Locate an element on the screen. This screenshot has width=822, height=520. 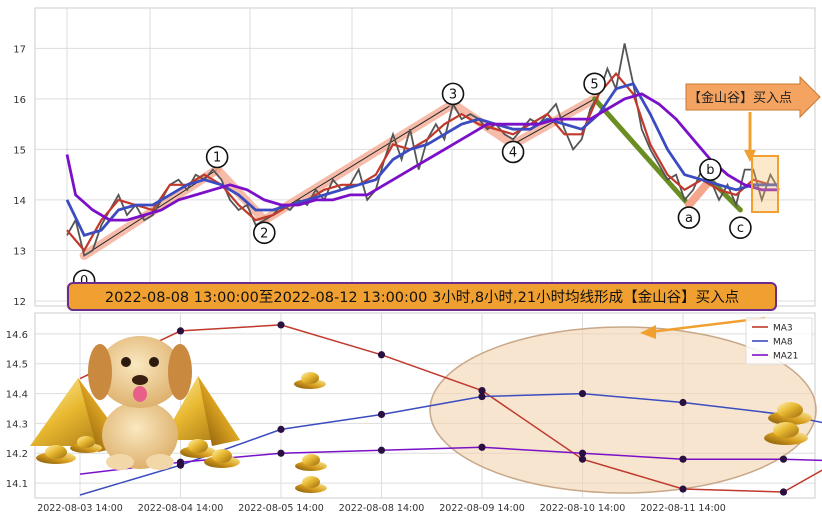
legend: MA3 MA8 MA21 is located at coordinates (779, 341).